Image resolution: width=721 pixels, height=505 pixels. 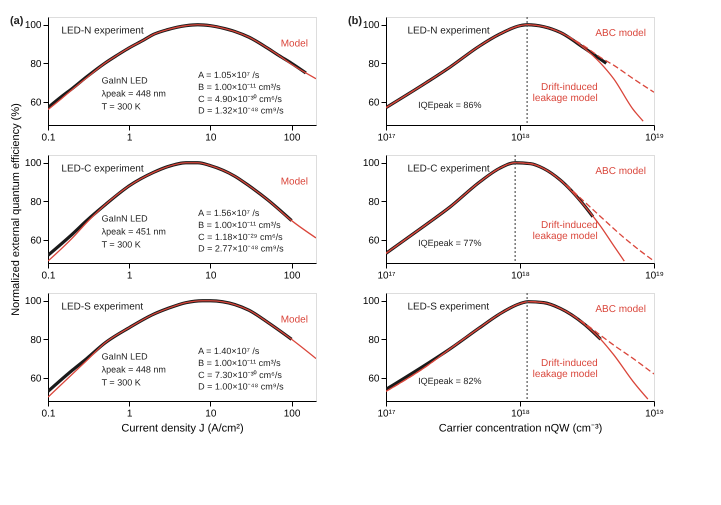 What do you see at coordinates (450, 243) in the screenshot?
I see `annotation: IQEpeak = 77%` at bounding box center [450, 243].